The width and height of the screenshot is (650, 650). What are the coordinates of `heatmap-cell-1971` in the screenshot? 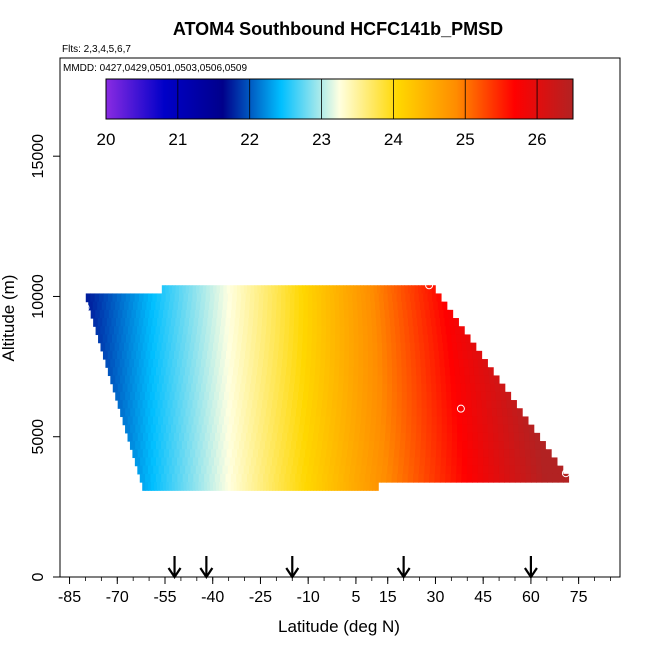 It's located at (294, 486).